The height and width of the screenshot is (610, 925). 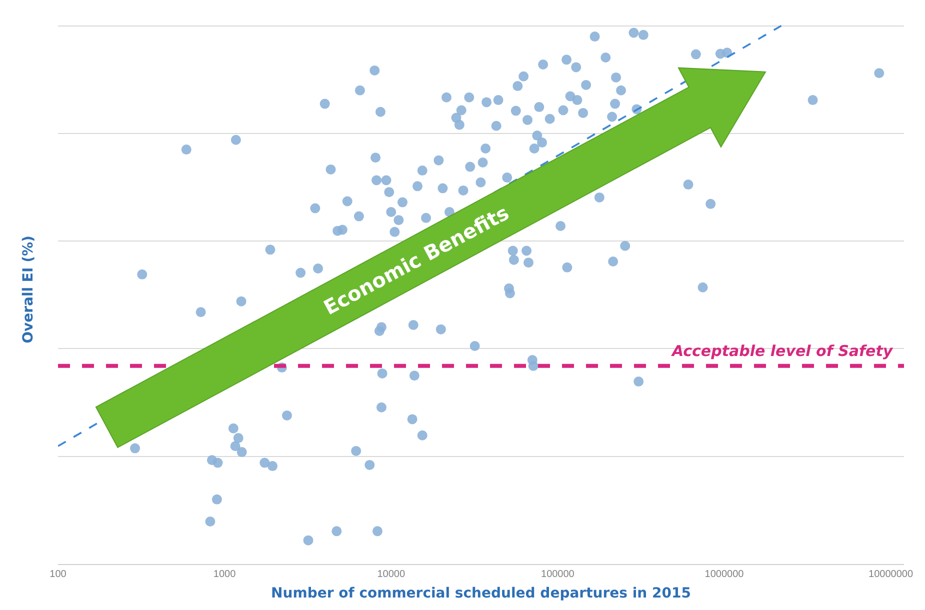 What do you see at coordinates (224, 574) in the screenshot?
I see `x-tick-label: 1000` at bounding box center [224, 574].